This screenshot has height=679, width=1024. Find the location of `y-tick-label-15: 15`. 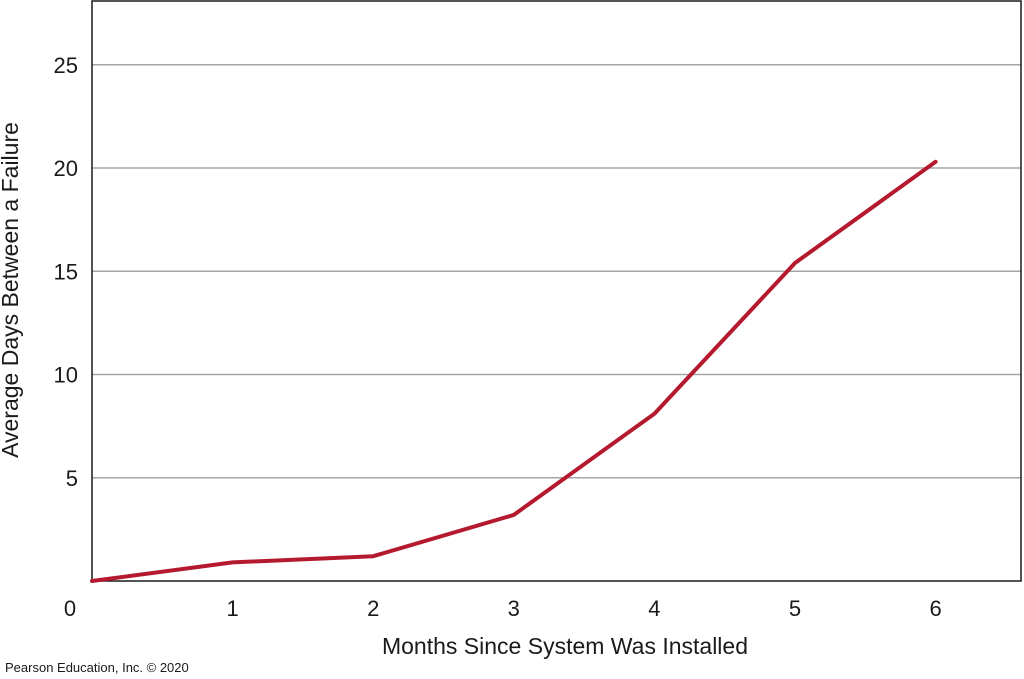

y-tick-label-15: 15 is located at coordinates (66, 271).